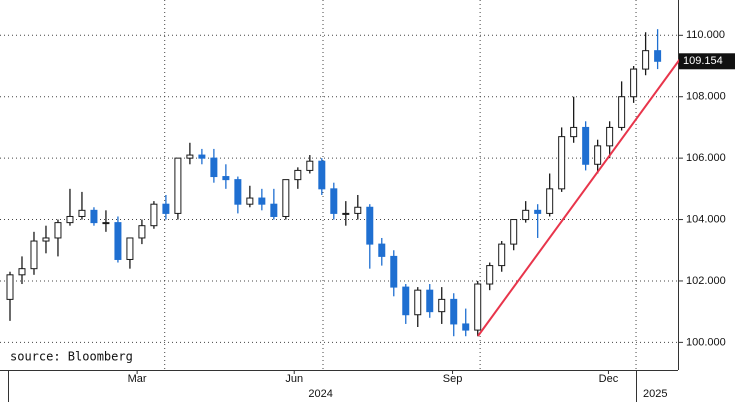 The width and height of the screenshot is (735, 402). What do you see at coordinates (453, 379) in the screenshot?
I see `x-tick-label: Sep` at bounding box center [453, 379].